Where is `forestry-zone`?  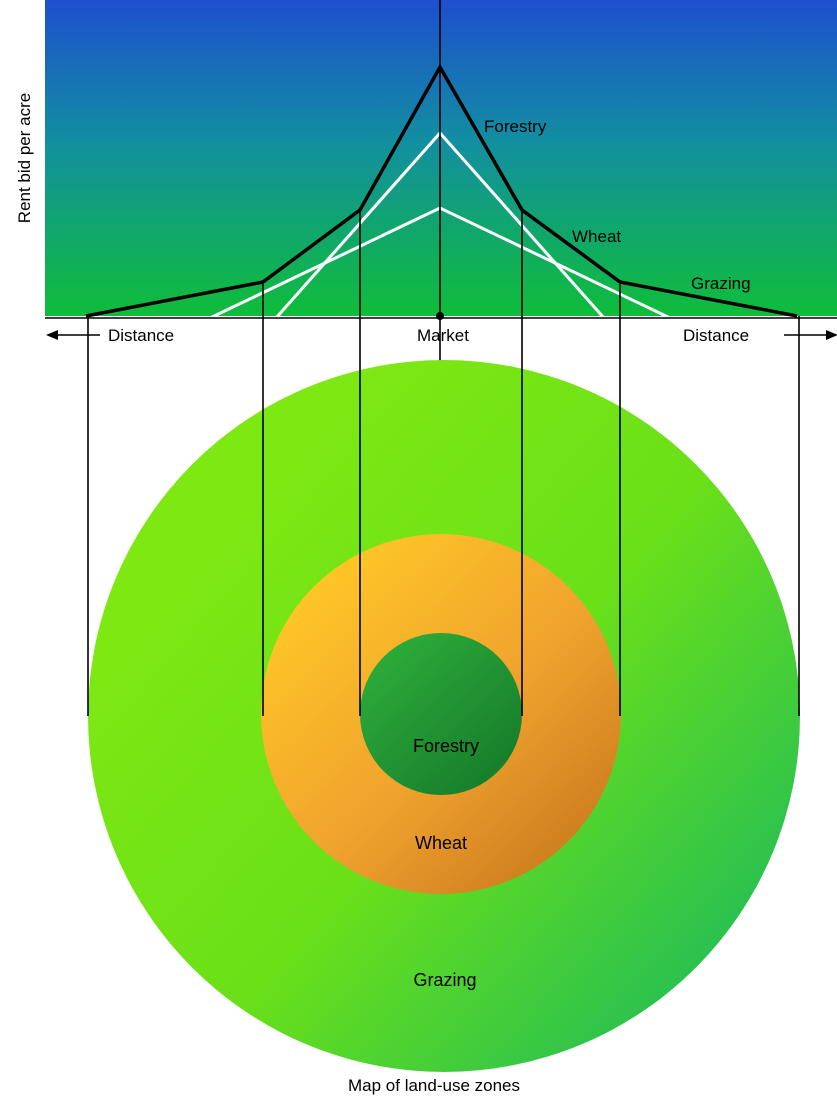 forestry-zone is located at coordinates (441, 714).